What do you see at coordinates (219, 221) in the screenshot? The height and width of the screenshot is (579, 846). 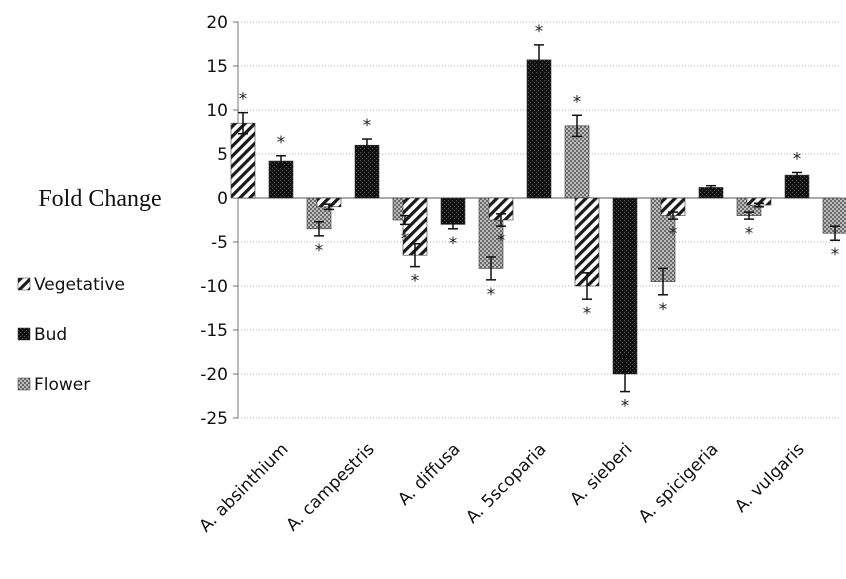 I see `y-axis: 20 15 10 5 0 -5 -10 -15 -20 -25` at bounding box center [219, 221].